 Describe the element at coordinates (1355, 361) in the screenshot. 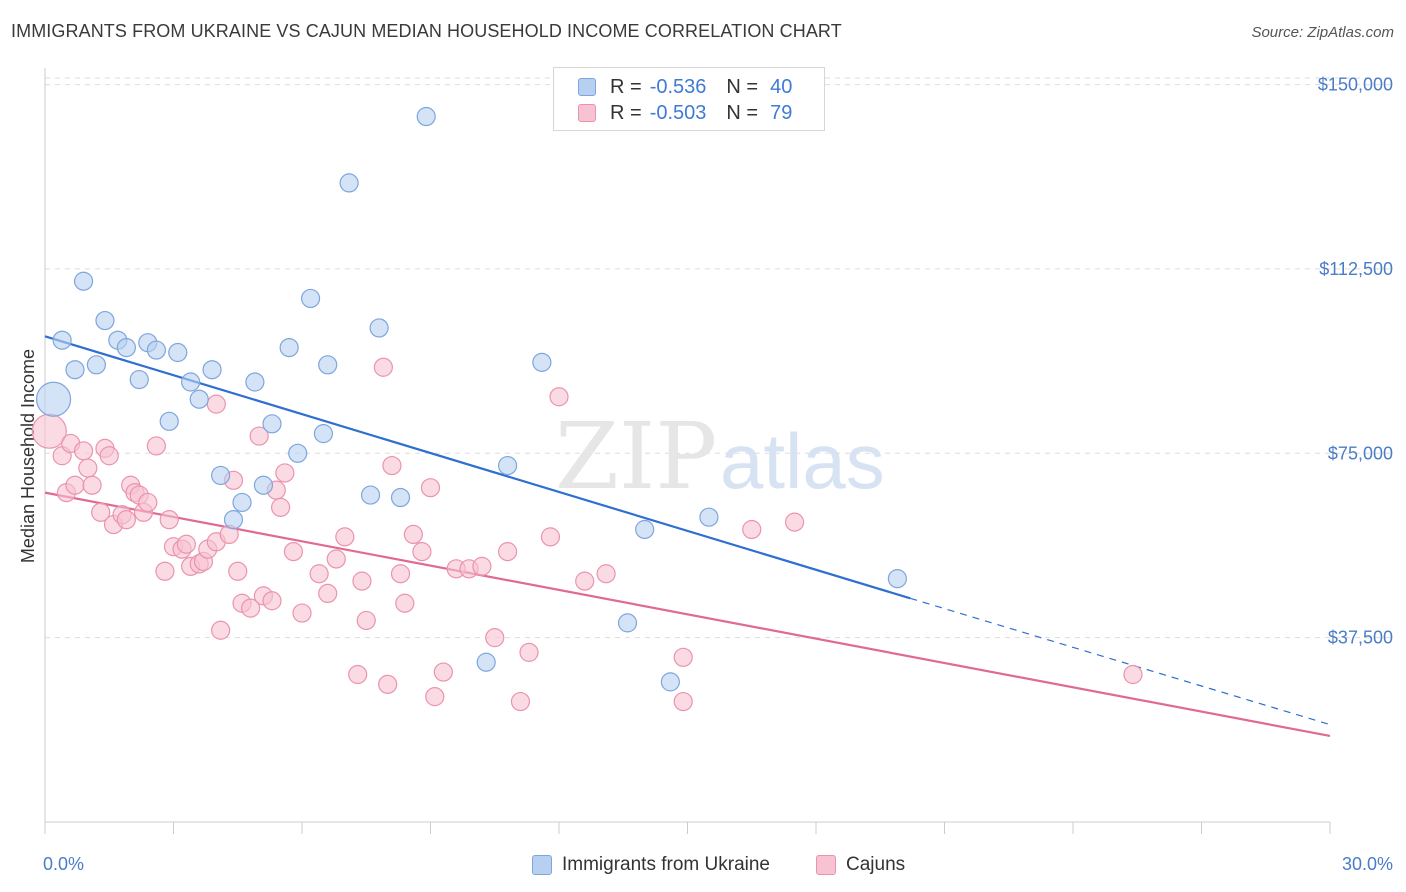

I see `y-tick-labels: $37,500 $75,000 $112,500 $150,000` at that location.